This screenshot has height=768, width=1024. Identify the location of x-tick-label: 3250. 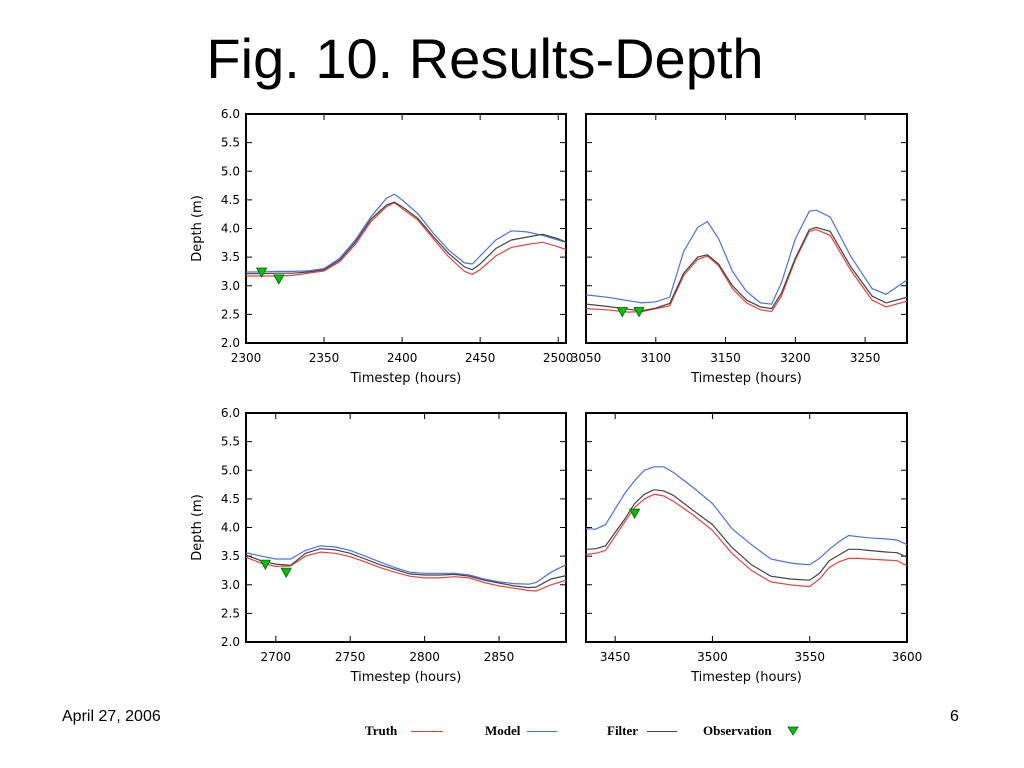
(865, 358).